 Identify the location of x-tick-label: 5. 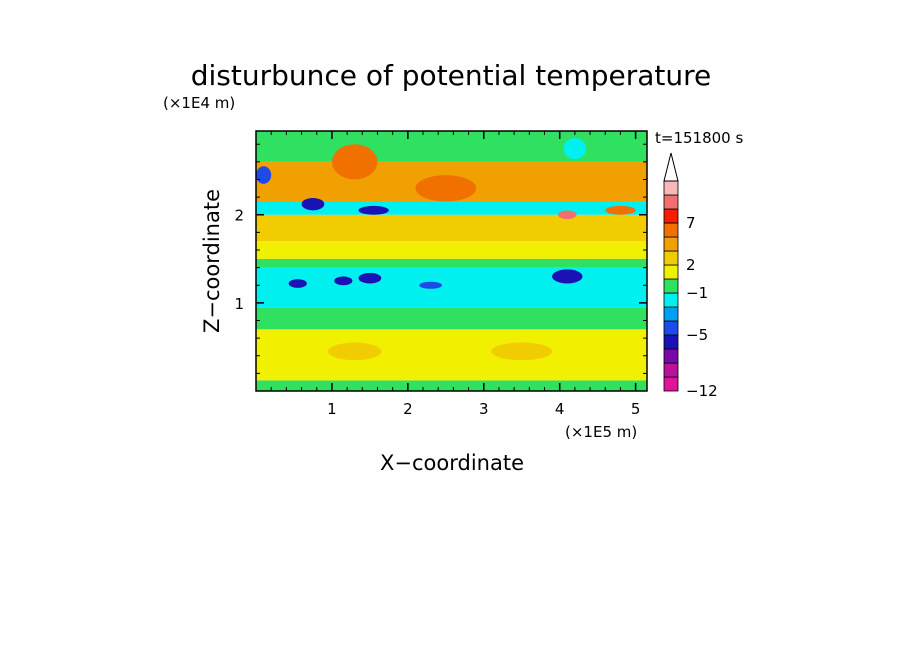
(636, 409).